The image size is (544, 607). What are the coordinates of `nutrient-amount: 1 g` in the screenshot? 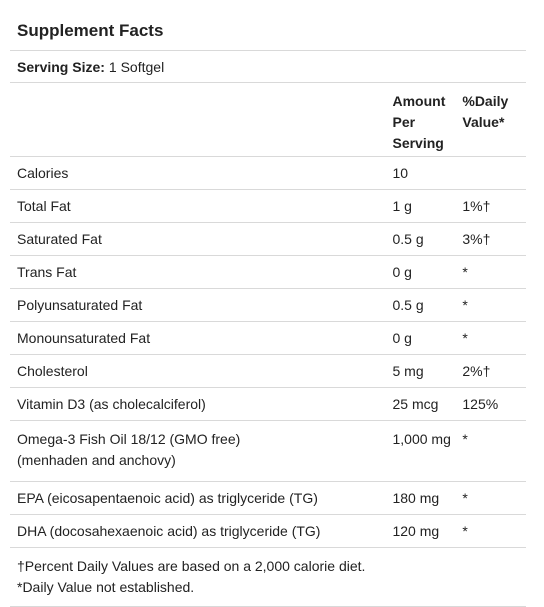 It's located at (427, 206).